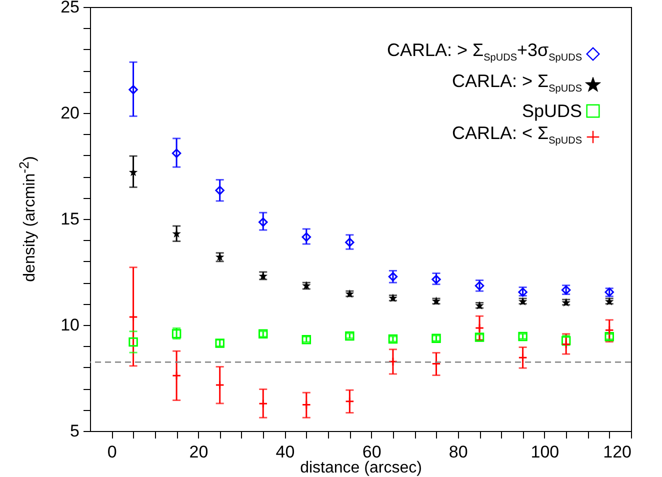 Image resolution: width=662 pixels, height=477 pixels. Describe the element at coordinates (372, 452) in the screenshot. I see `x-tick-label: 60` at that location.